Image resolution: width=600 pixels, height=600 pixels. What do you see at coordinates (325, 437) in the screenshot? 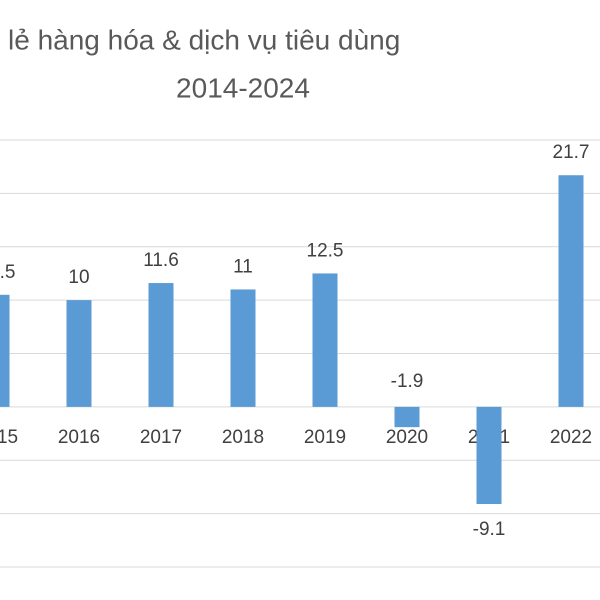
I see `x-tick-label: 2019` at bounding box center [325, 437].